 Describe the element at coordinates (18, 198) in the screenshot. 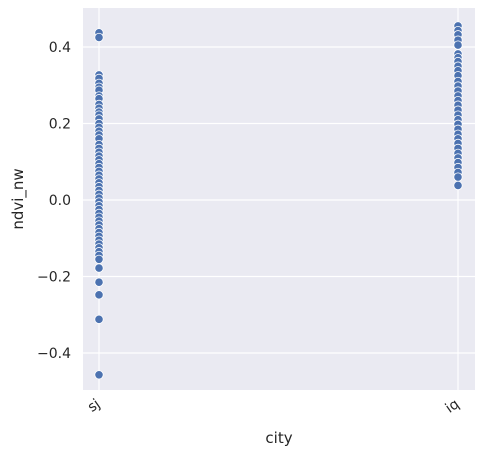

I see `y-axis-label: ndvi_nw` at that location.